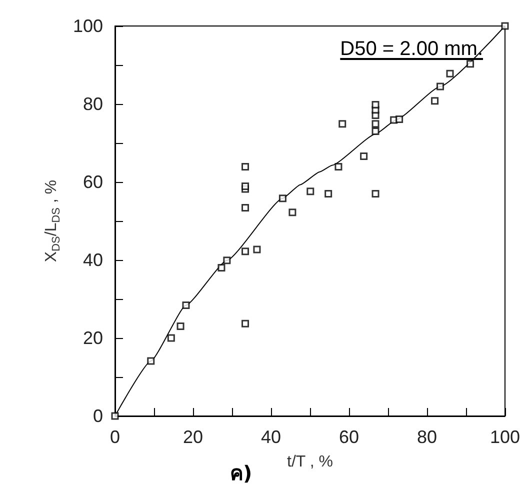  Describe the element at coordinates (310, 462) in the screenshot. I see `x-axis-title: t/T , %` at that location.